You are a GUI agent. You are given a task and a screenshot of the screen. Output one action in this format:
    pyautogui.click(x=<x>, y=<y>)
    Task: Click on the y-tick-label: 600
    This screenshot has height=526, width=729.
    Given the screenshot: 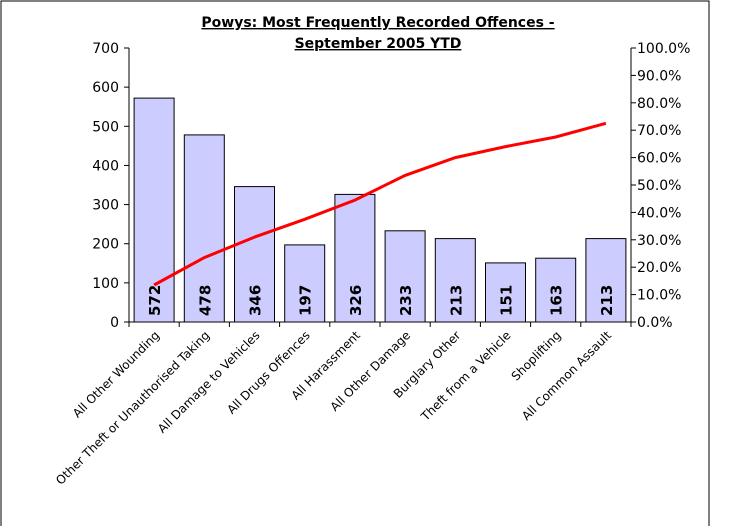 What is the action you would take?
    pyautogui.click(x=105, y=88)
    